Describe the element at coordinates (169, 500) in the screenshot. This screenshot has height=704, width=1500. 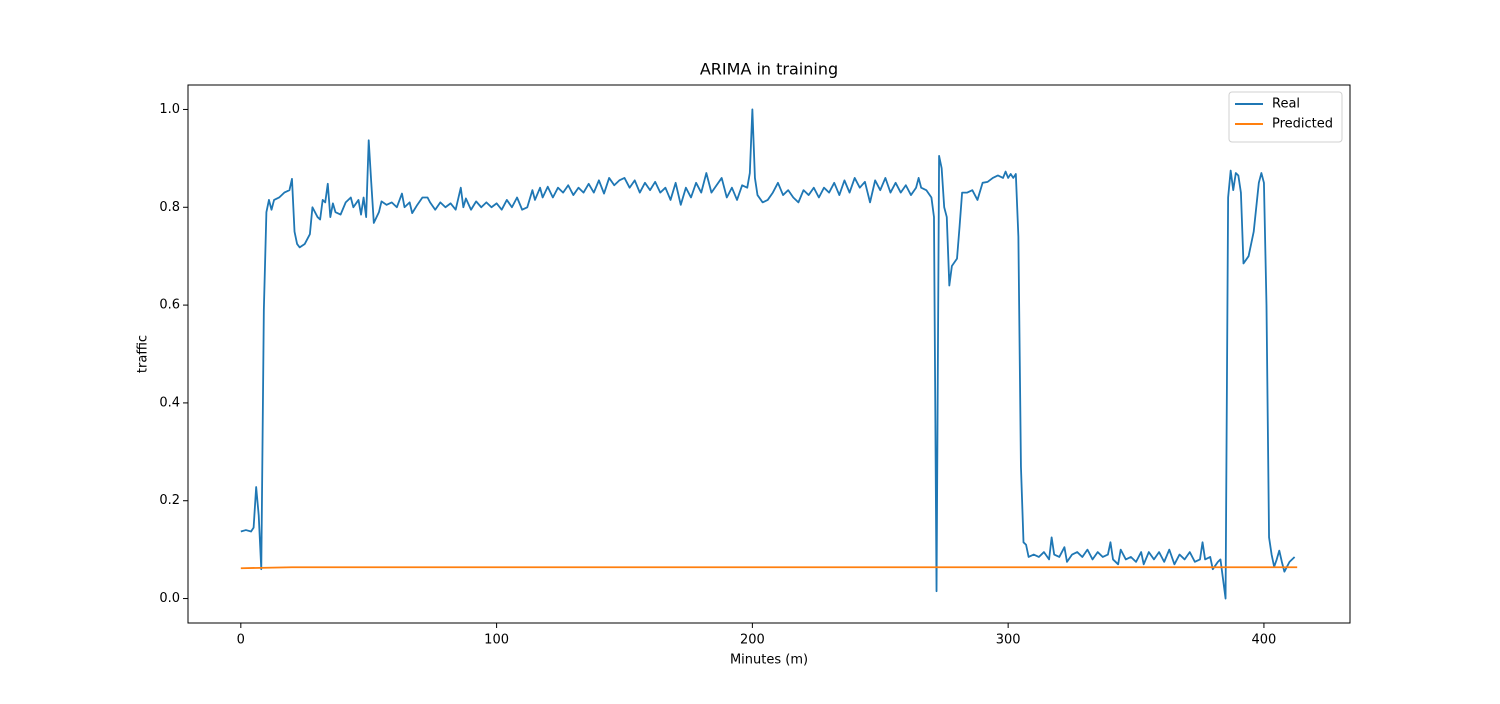
I see `y-tick-label: 0.2` at that location.